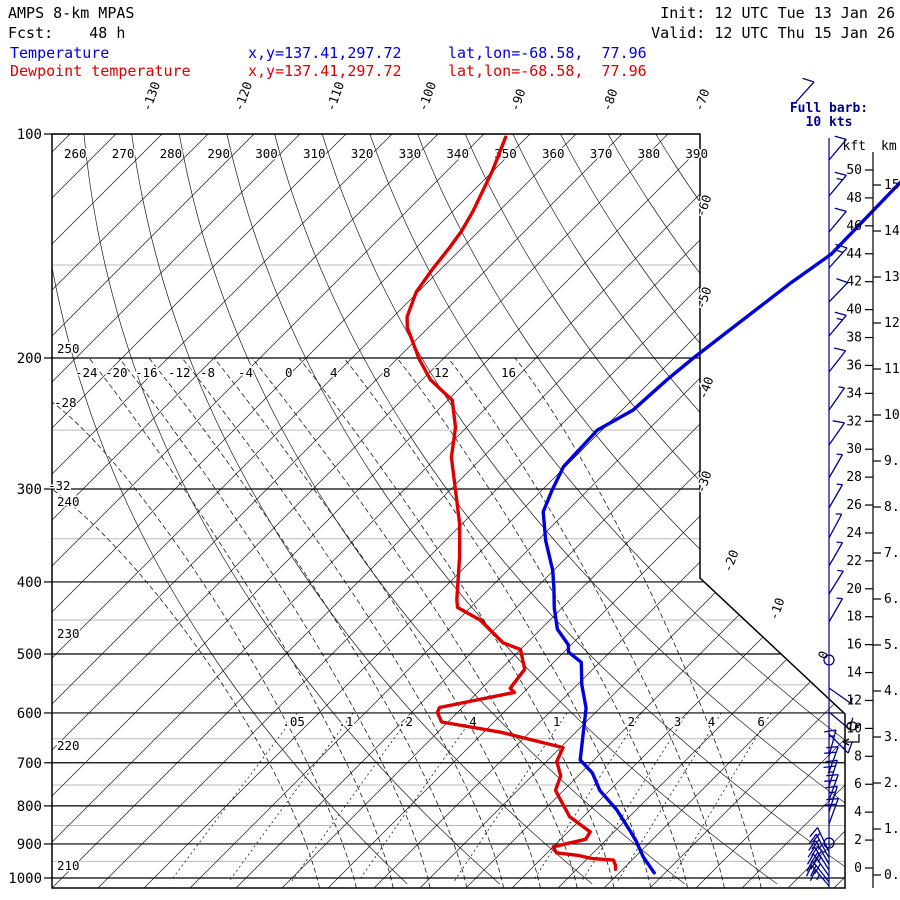 Image resolution: width=900 pixels, height=900 pixels. Describe the element at coordinates (892, 829) in the screenshot. I see `km-tick-label: 1.` at that location.